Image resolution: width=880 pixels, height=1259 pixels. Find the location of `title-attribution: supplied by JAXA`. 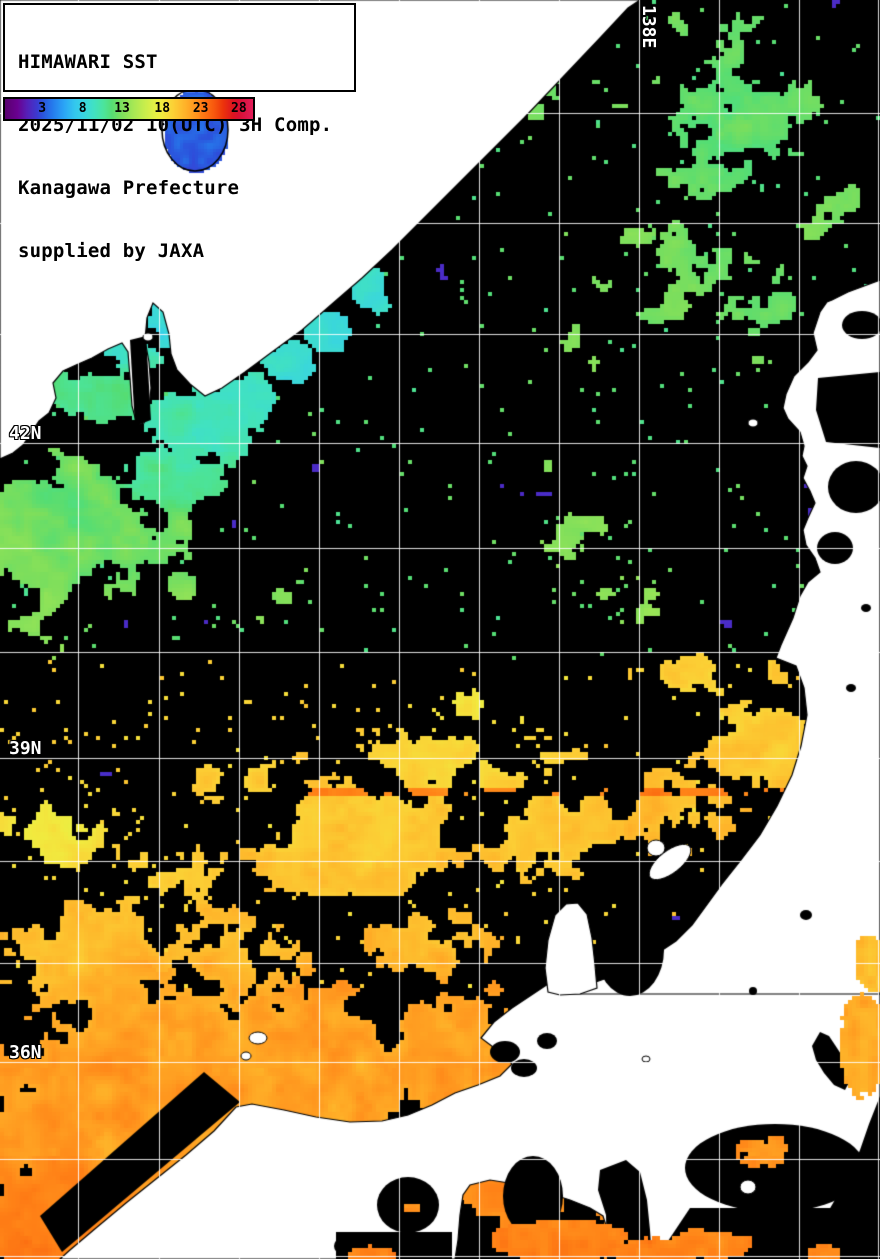

title-attribution: supplied by JAXA is located at coordinates (111, 251).